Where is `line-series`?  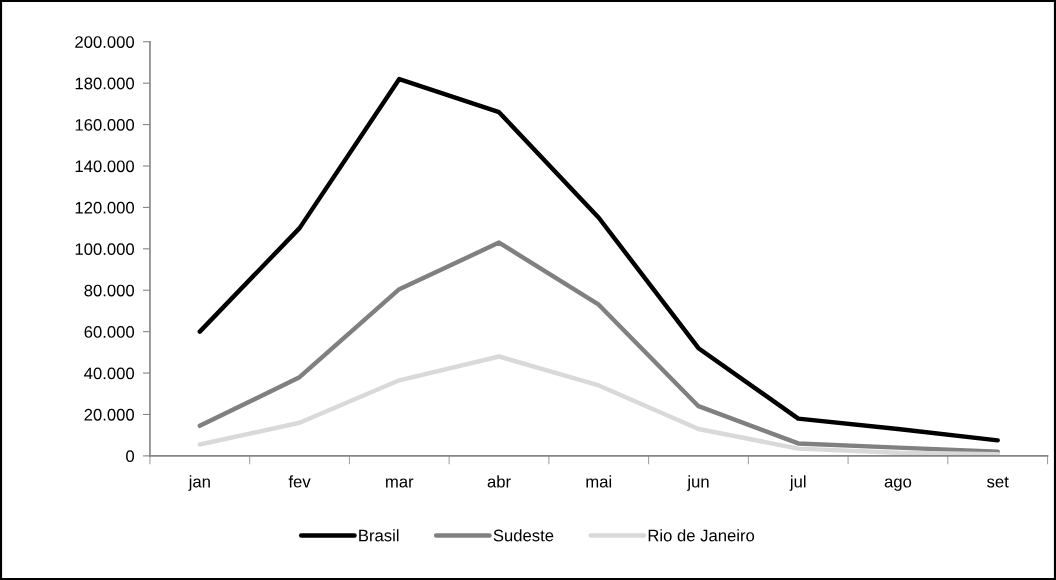 line-series is located at coordinates (598, 405).